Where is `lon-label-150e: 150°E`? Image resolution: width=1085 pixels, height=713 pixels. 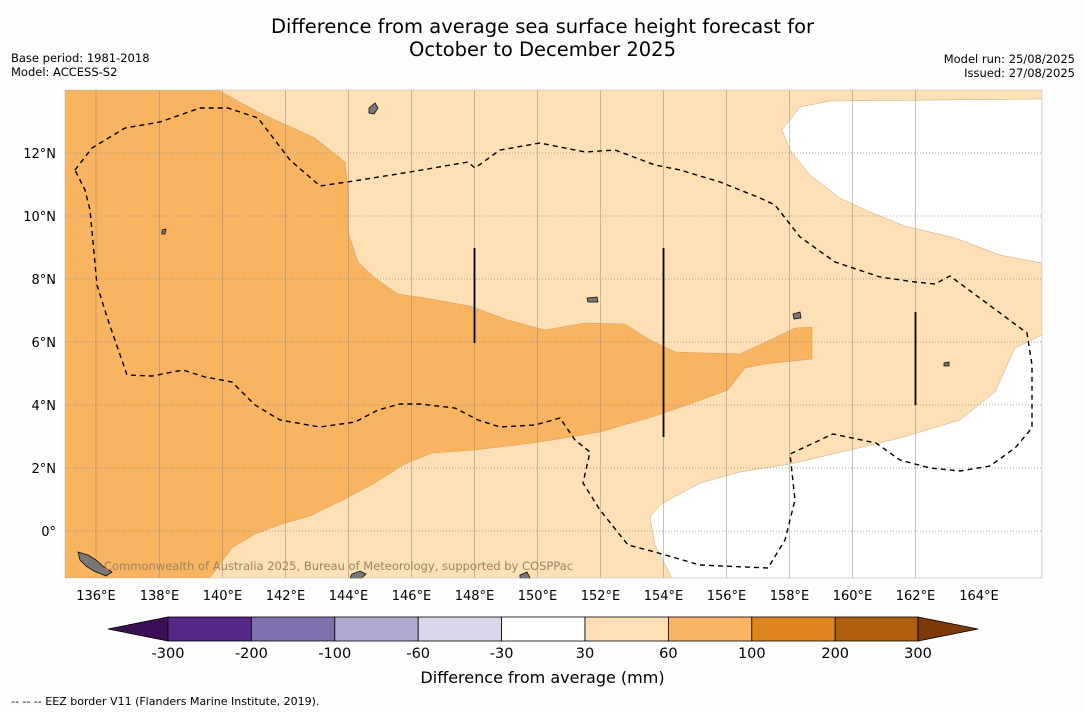
lon-label-150e: 150°E is located at coordinates (538, 596).